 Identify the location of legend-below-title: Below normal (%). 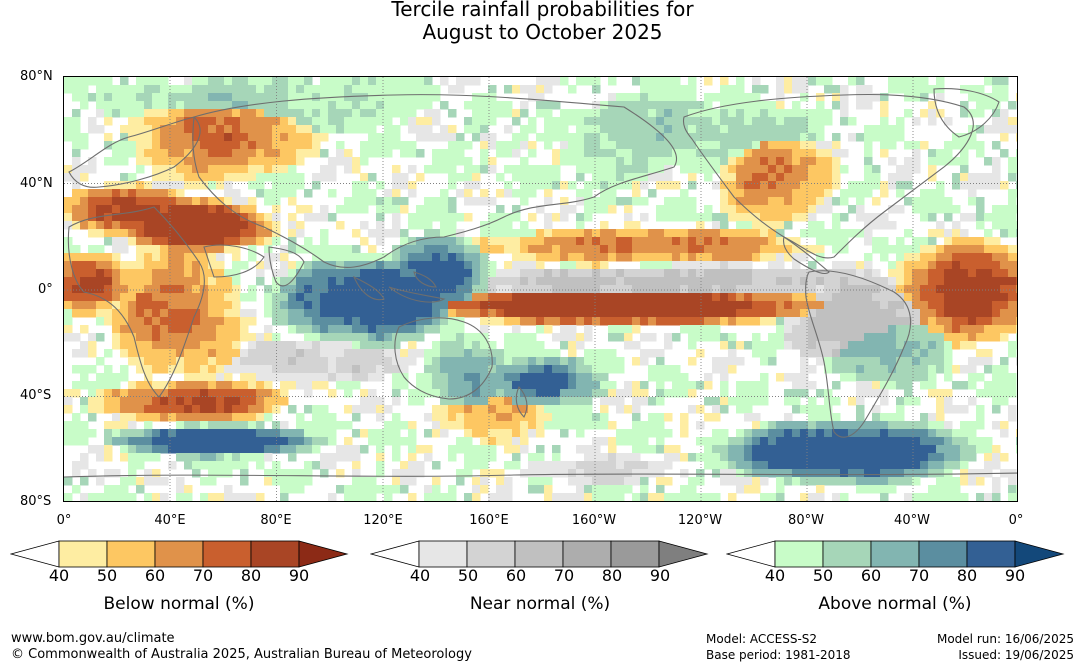
(179, 604).